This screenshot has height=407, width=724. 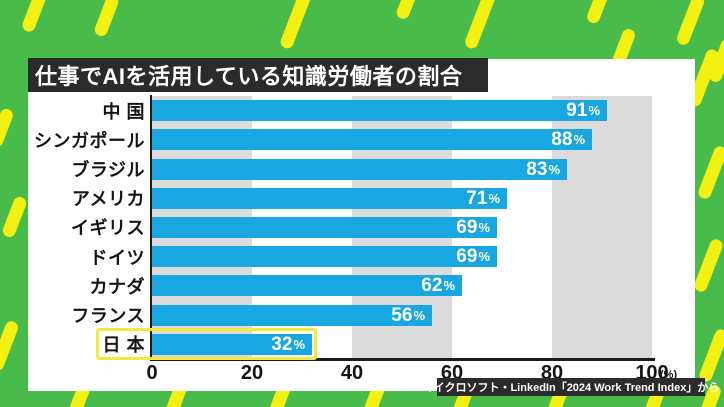 I want to click on category-label: ブラジル, so click(x=108, y=170).